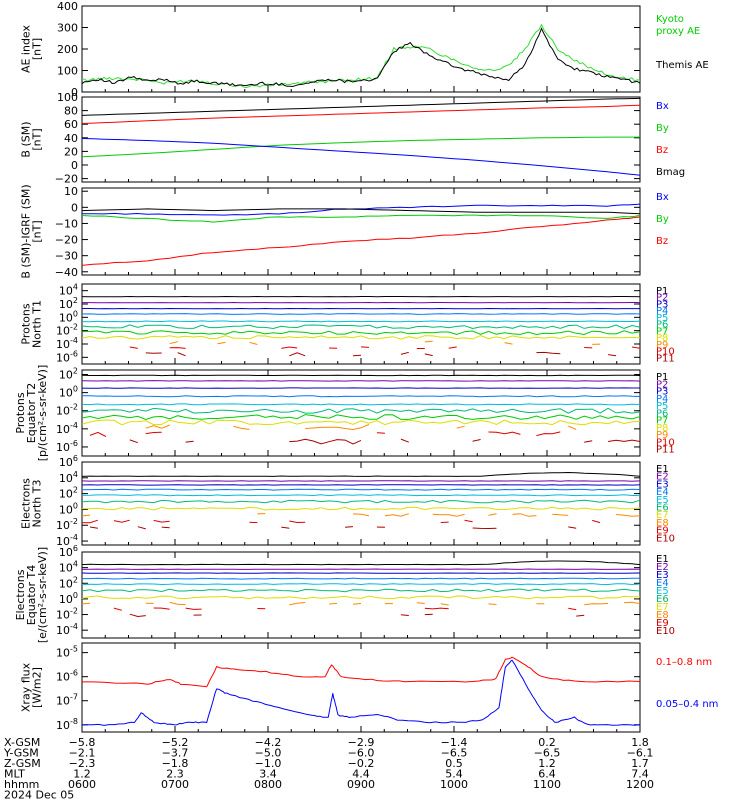  What do you see at coordinates (687, 704) in the screenshot?
I see `legend-entry: 0.05–0.4 nm` at bounding box center [687, 704].